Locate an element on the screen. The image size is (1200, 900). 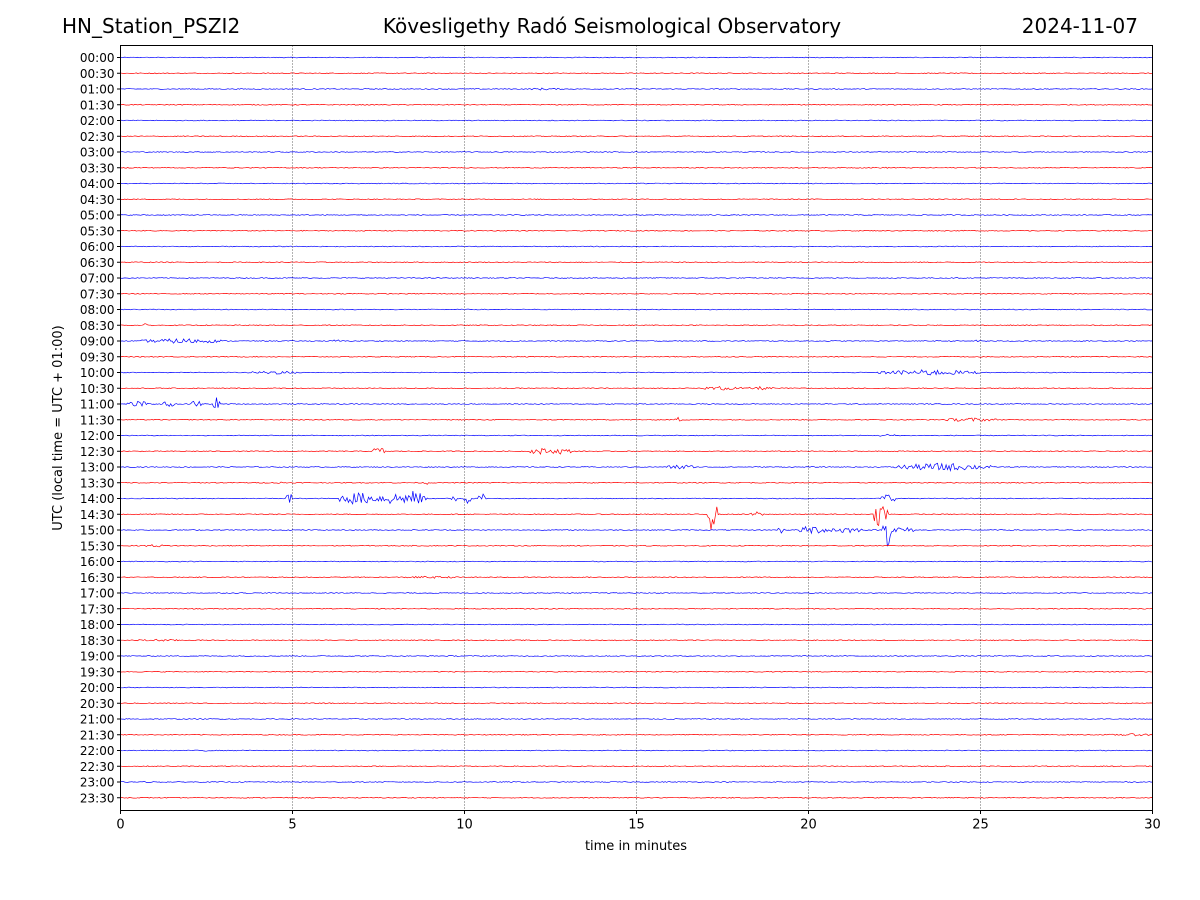
y-tick-label: 06:30 is located at coordinates (97, 263).